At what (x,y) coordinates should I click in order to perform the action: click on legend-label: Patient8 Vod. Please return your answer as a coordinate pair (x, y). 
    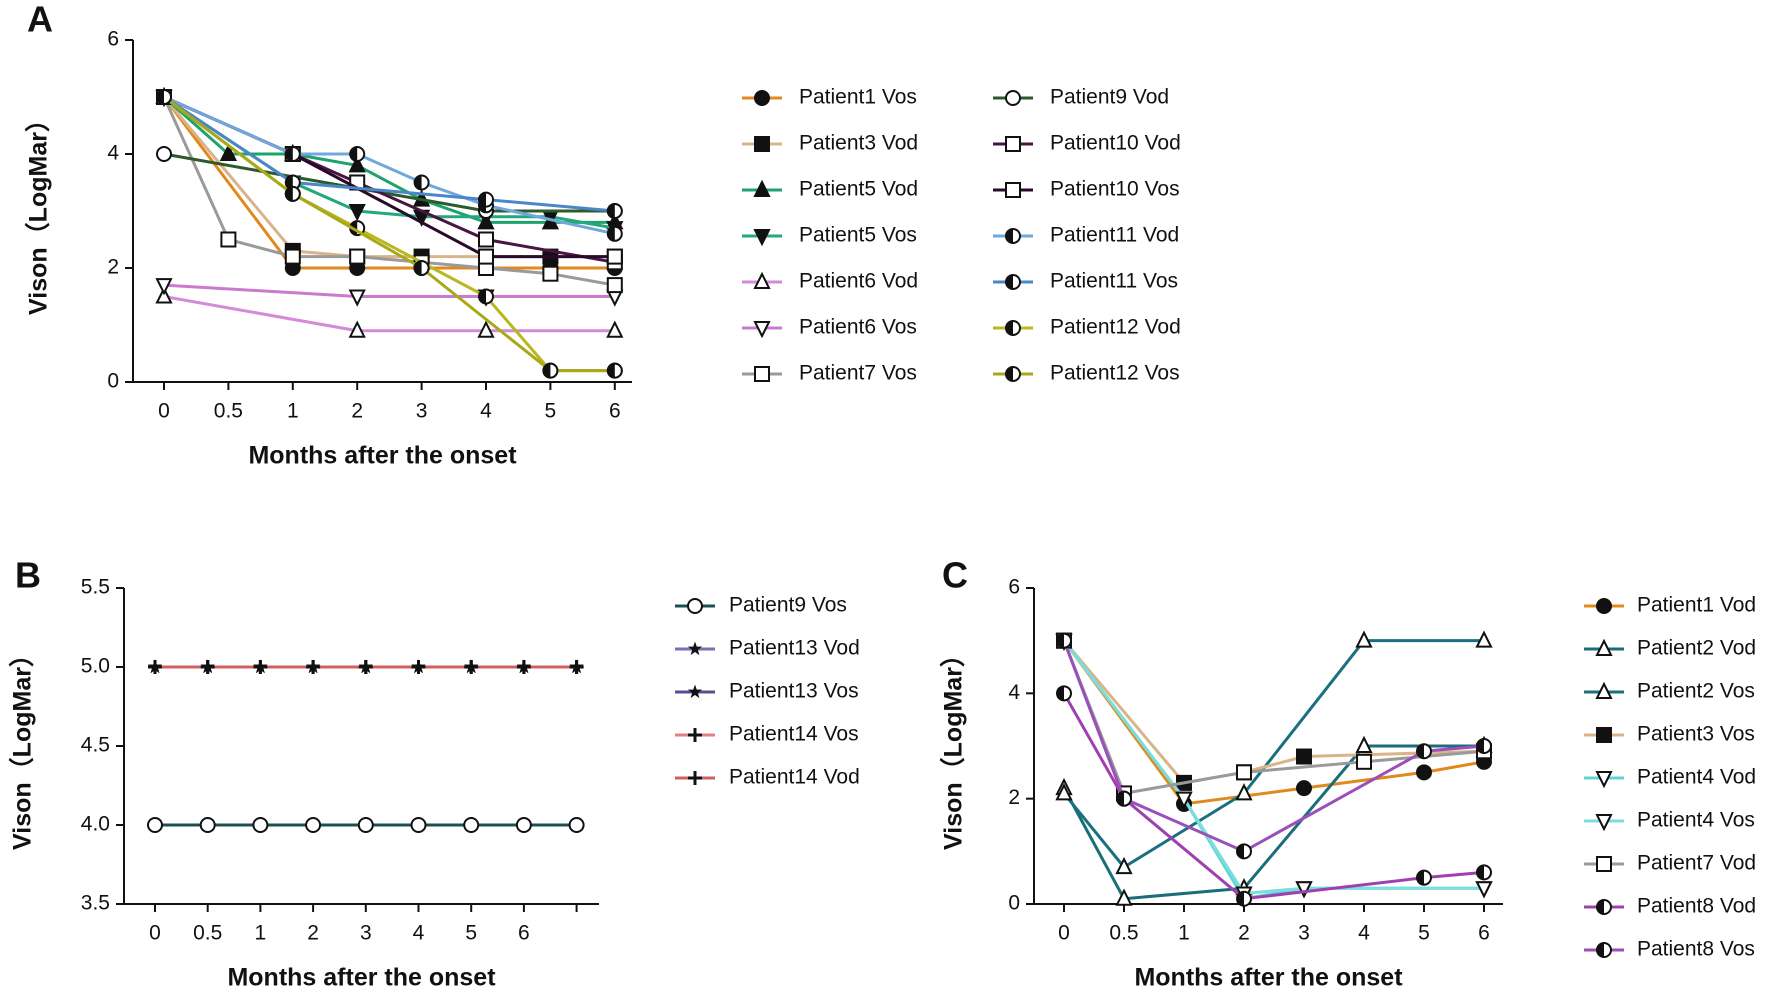
    Looking at the image, I should click on (1696, 906).